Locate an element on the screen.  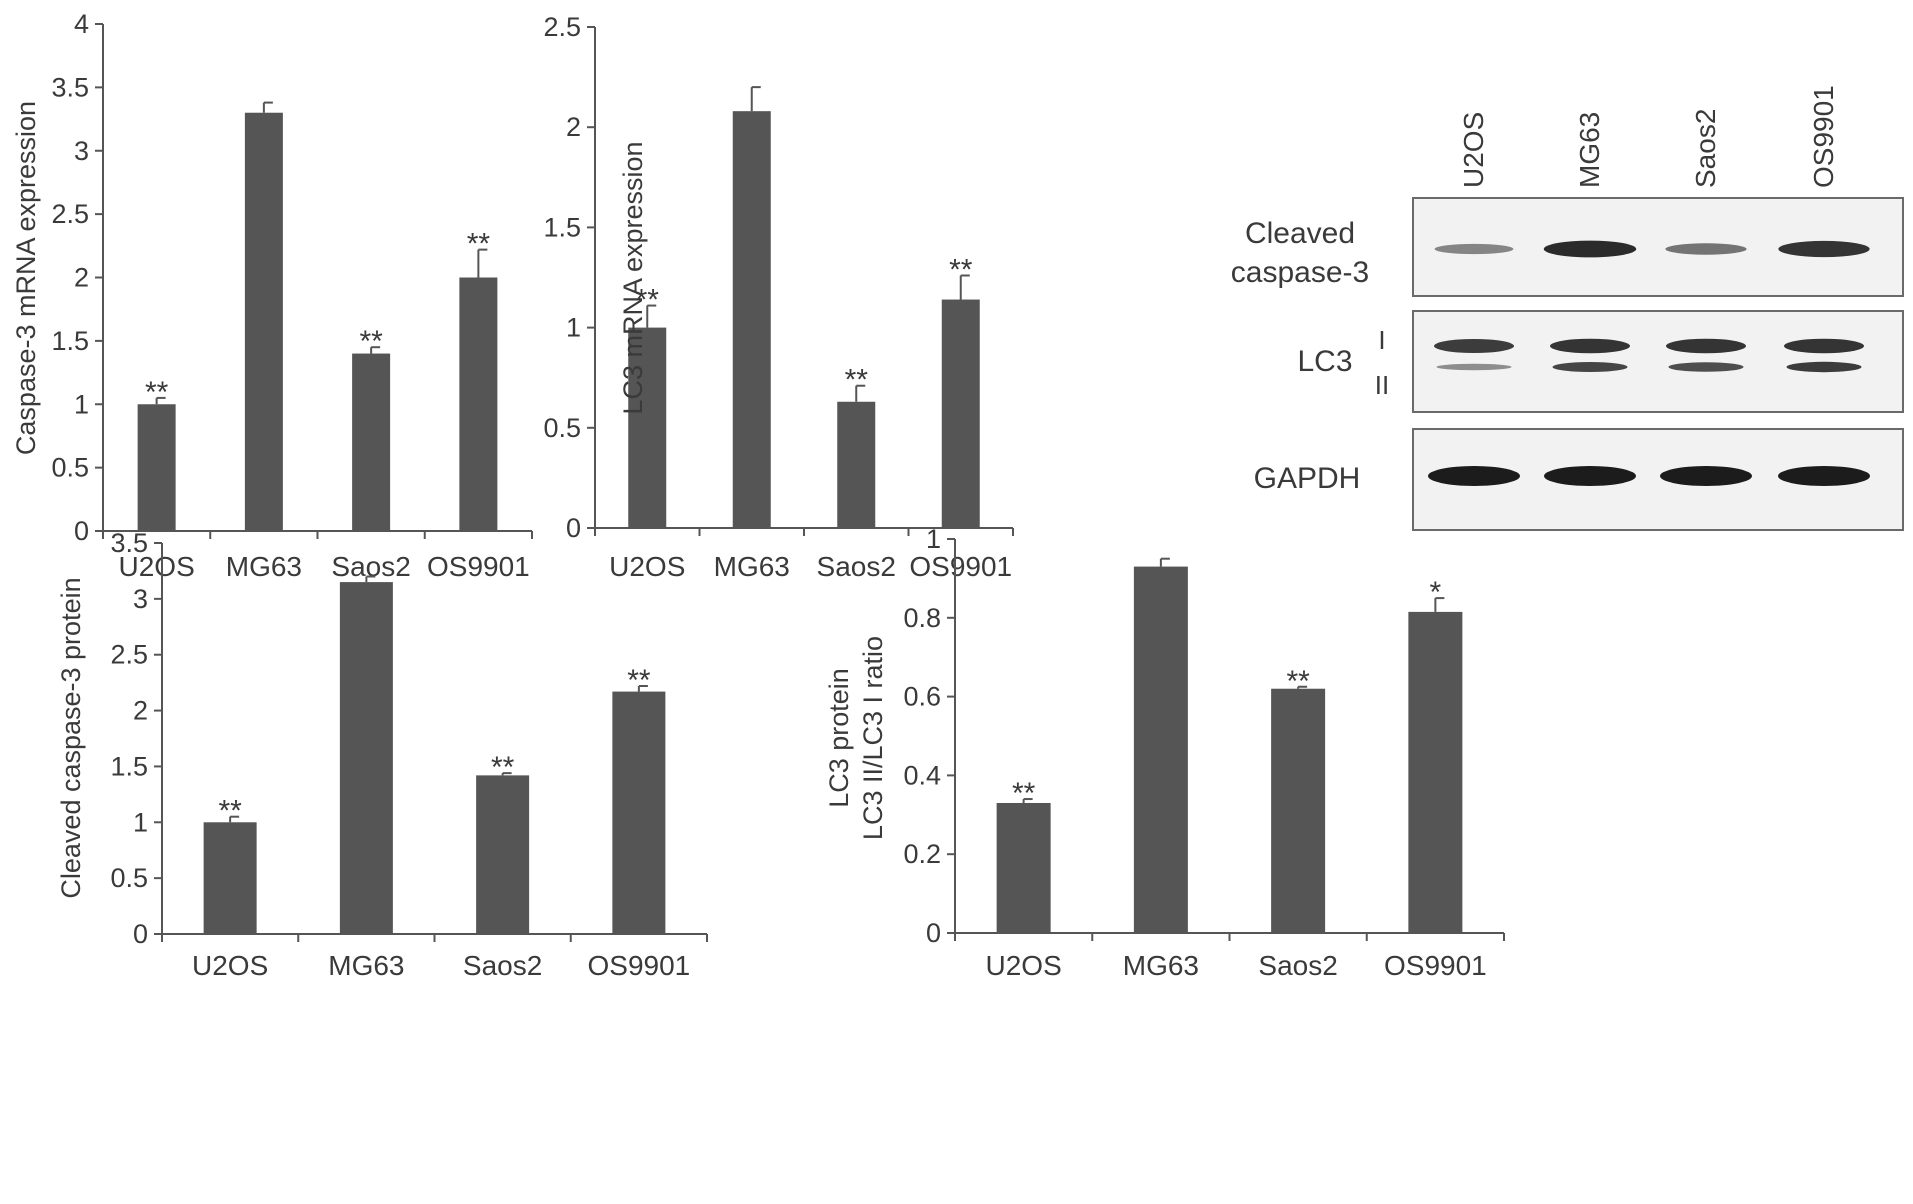
blot-sublabel: II is located at coordinates (1382, 385).